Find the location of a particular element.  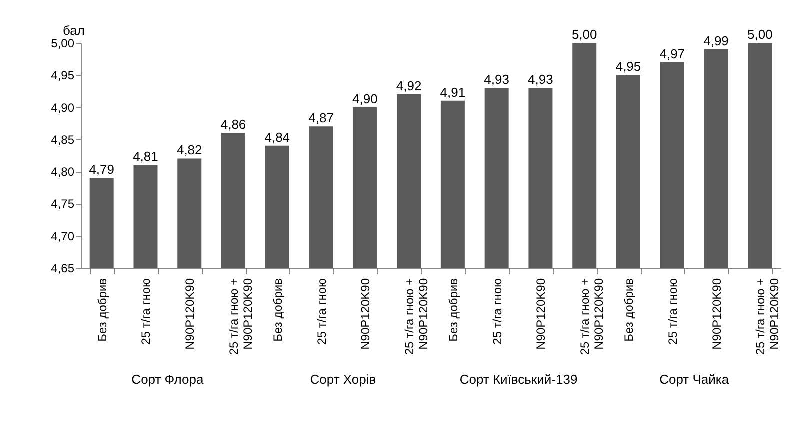

y-tick-label: 4,85 is located at coordinates (63, 139).